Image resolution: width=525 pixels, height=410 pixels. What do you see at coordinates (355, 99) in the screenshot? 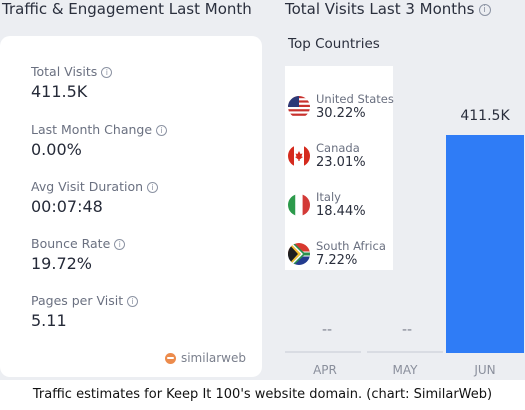
I see `country-name: United States` at bounding box center [355, 99].